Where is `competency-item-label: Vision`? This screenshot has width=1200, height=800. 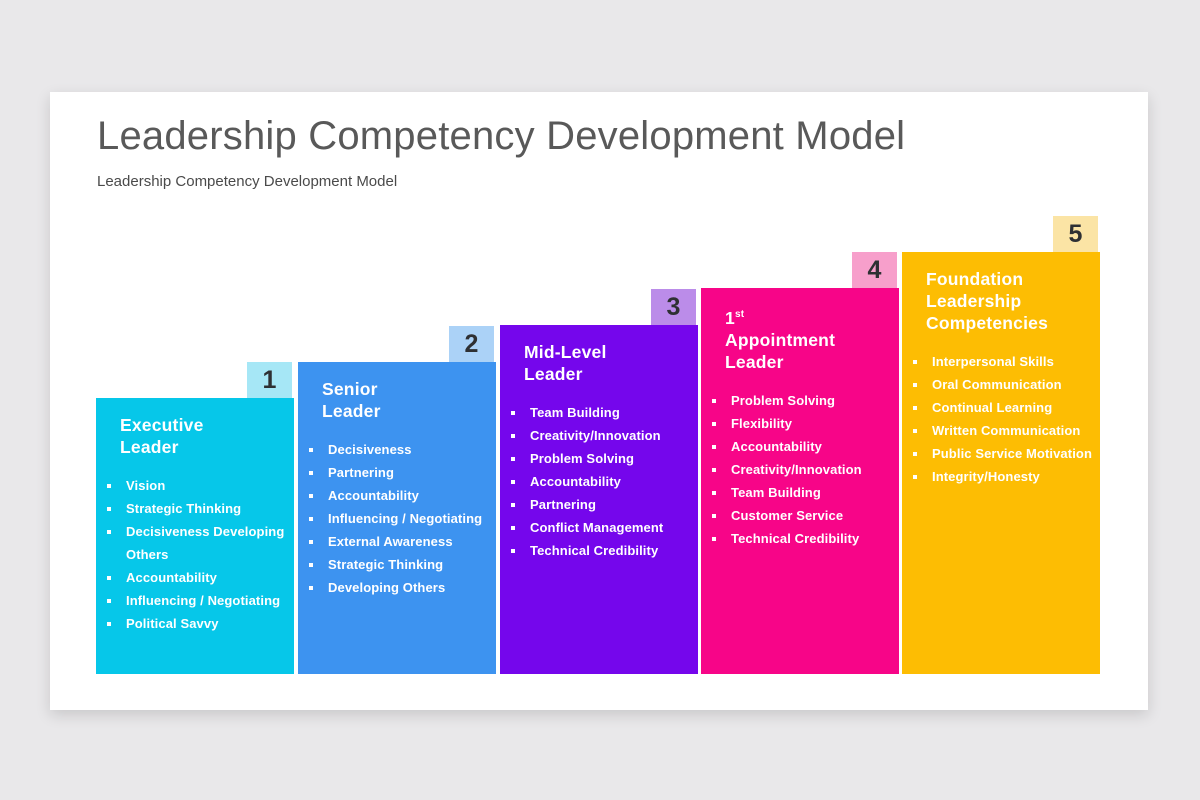
competency-item-label: Vision is located at coordinates (146, 485).